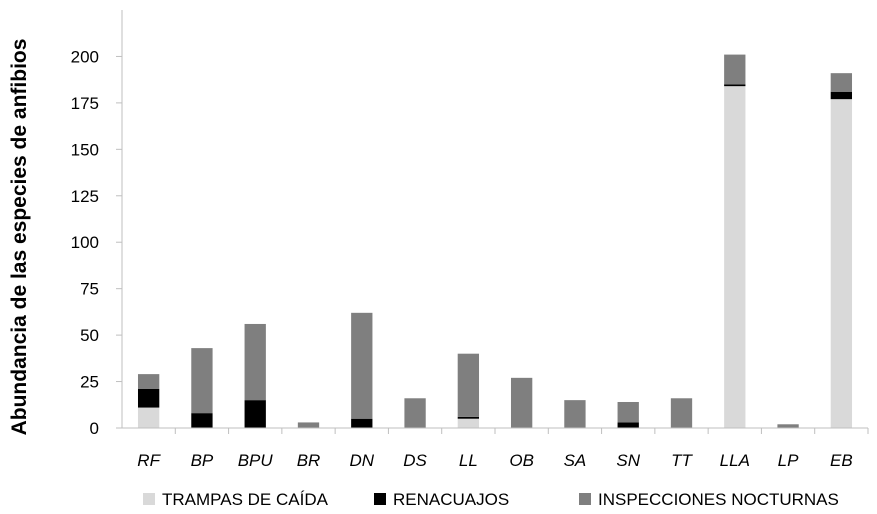 The image size is (877, 514). I want to click on x-tick-label: BPU, so click(256, 460).